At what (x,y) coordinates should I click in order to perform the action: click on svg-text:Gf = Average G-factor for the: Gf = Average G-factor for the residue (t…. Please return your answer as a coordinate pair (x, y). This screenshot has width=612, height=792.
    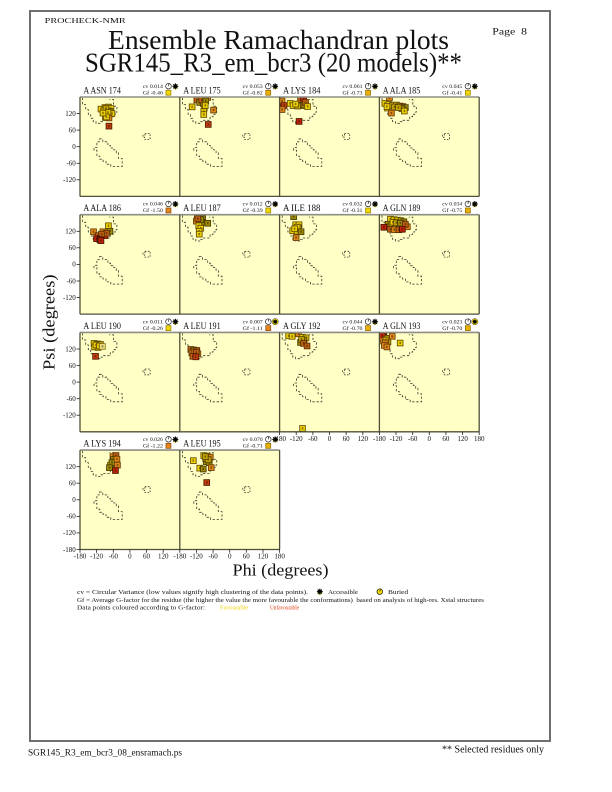
    Looking at the image, I should click on (280, 600).